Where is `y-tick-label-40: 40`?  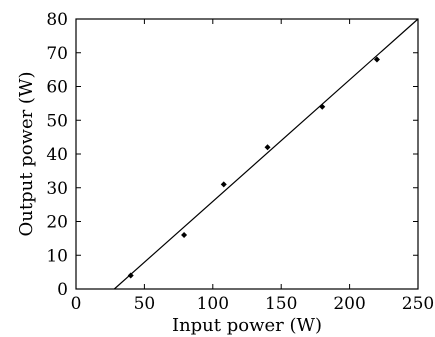 y-tick-label-40: 40 is located at coordinates (57, 155).